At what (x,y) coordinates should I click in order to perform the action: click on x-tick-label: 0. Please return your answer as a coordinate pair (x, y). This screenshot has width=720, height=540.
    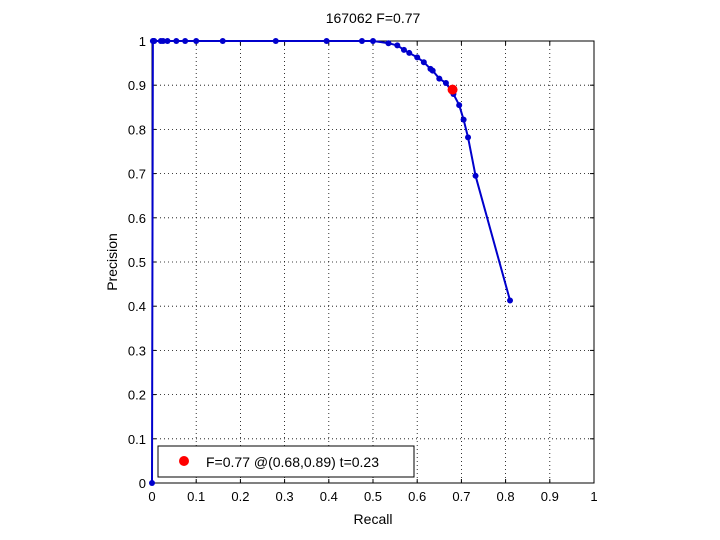
    Looking at the image, I should click on (151, 496).